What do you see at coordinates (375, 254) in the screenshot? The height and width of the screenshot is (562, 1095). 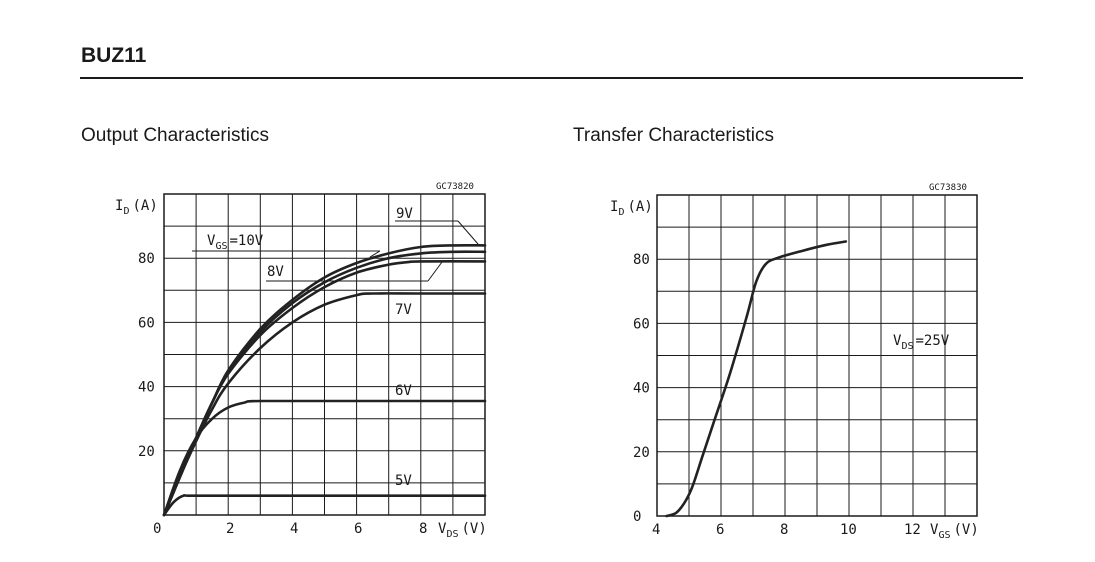 I see `vgs10-leader` at bounding box center [375, 254].